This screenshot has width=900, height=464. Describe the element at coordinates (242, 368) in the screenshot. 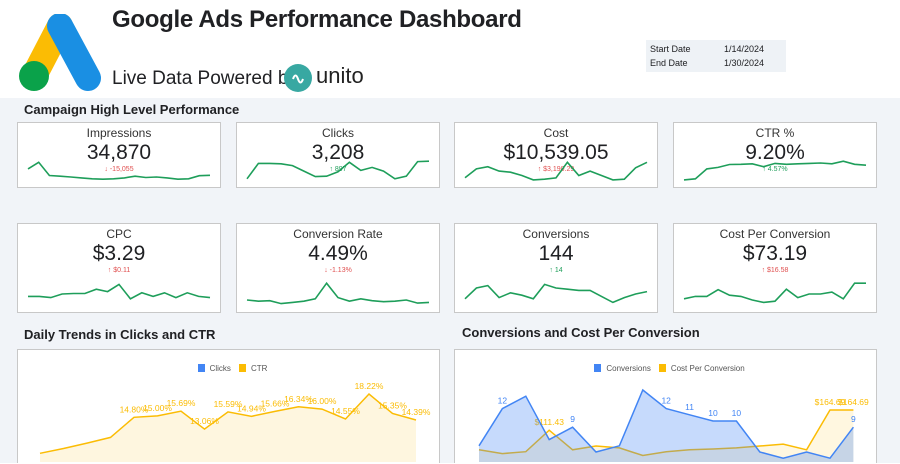

I see `ctr-legend-swatch` at that location.